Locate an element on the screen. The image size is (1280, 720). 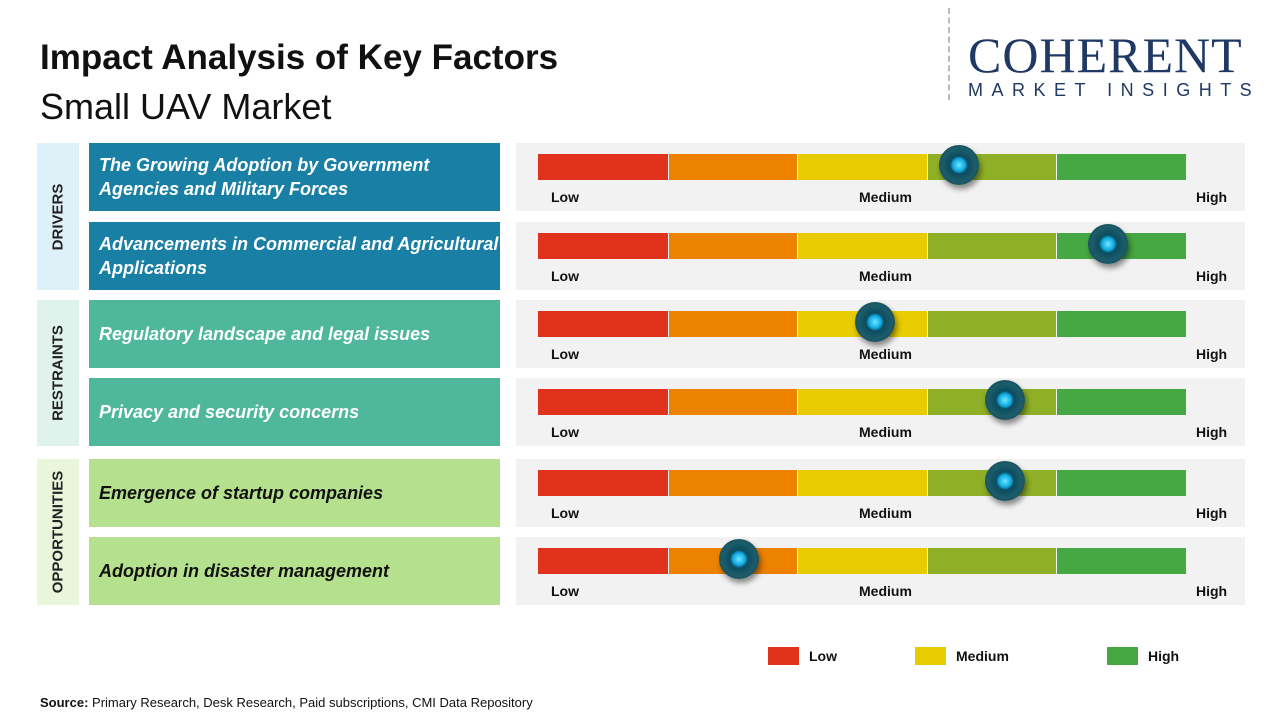
legend-label: Medium is located at coordinates (982, 656).